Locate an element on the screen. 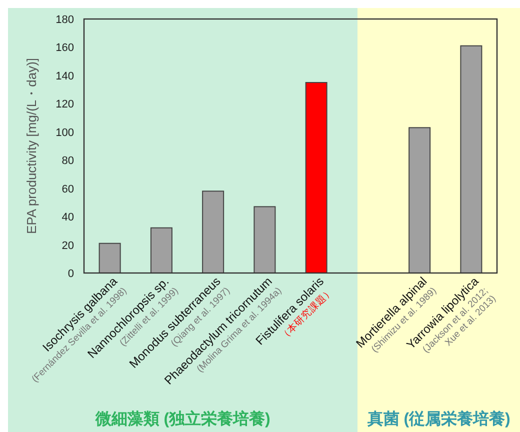  y-tick-label: 40 is located at coordinates (68, 218).